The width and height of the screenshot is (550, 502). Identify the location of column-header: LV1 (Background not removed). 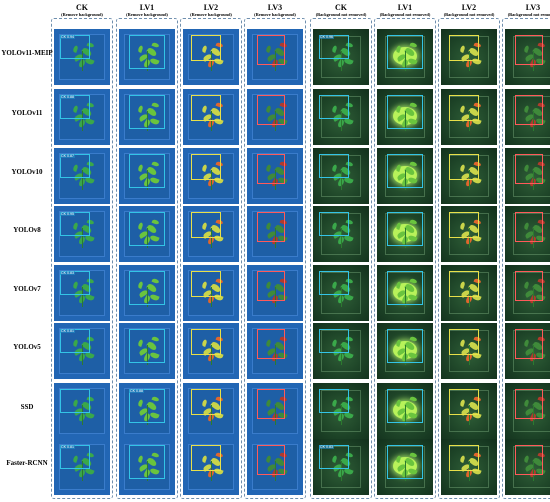
(405, 10).